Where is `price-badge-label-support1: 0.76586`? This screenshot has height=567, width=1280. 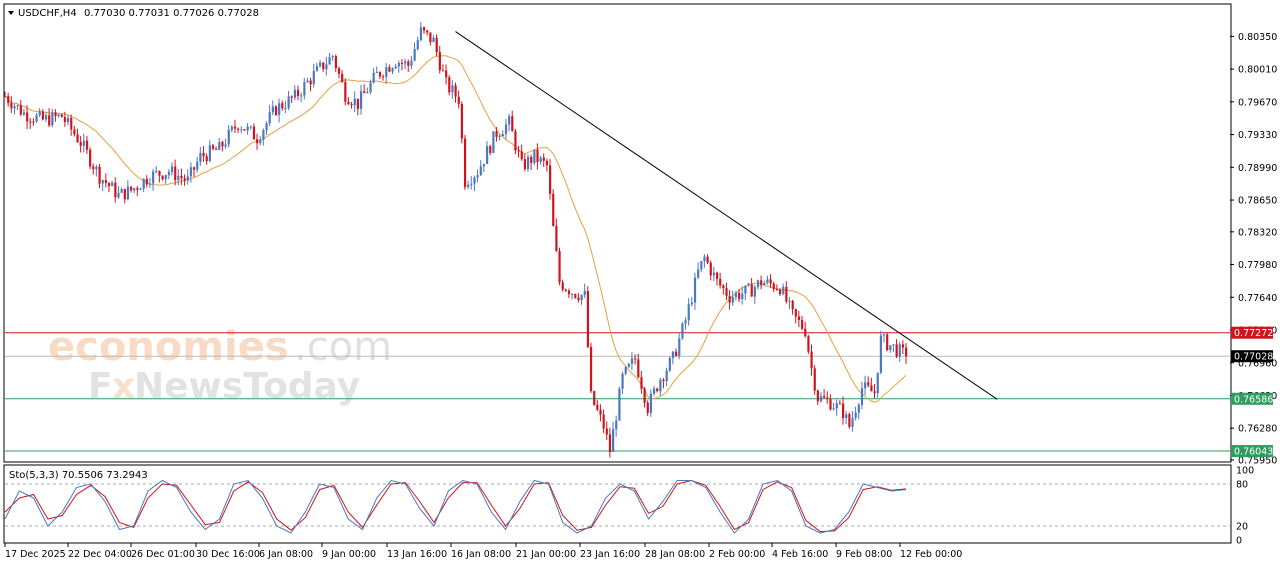
price-badge-label-support1: 0.76586 is located at coordinates (1253, 399).